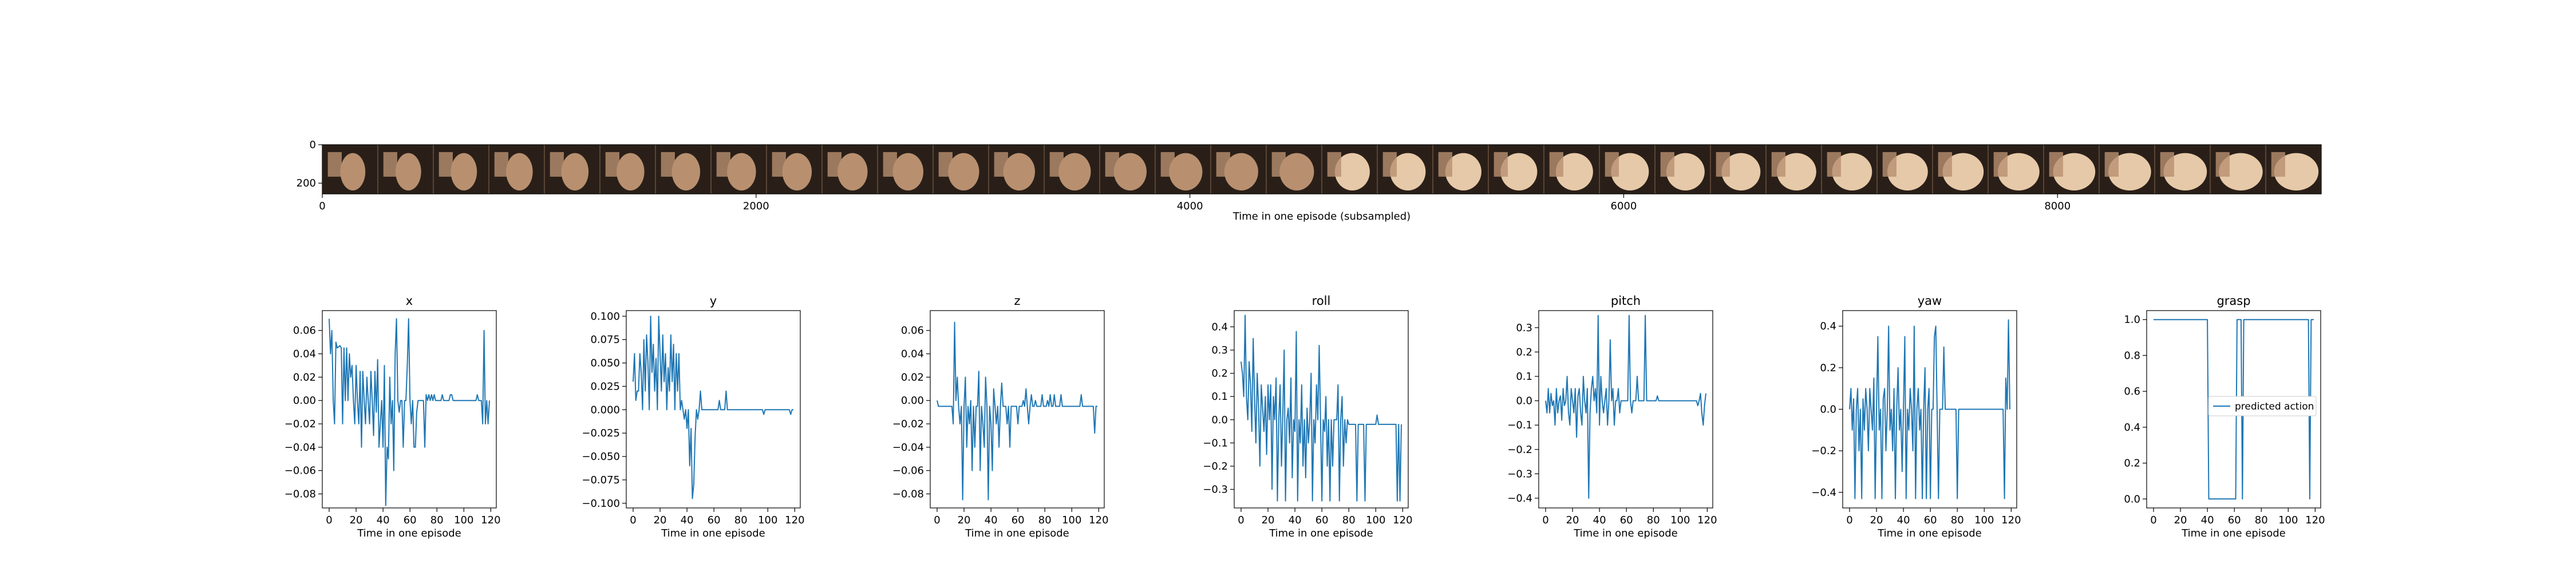  Describe the element at coordinates (1545, 520) in the screenshot. I see `x-tick-label: 0` at that location.